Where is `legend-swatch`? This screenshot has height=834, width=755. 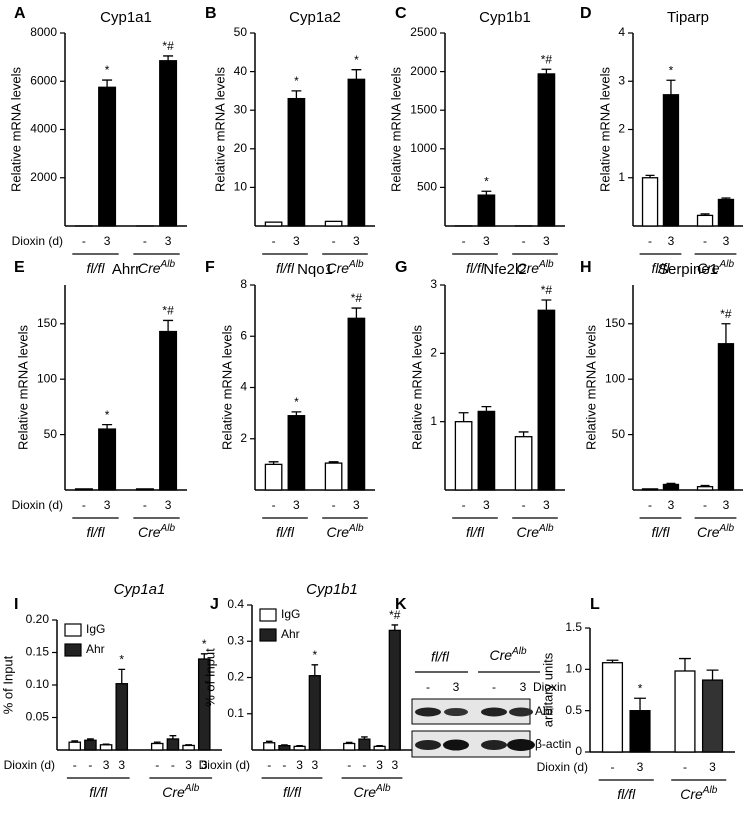
legend-swatch is located at coordinates (268, 635).